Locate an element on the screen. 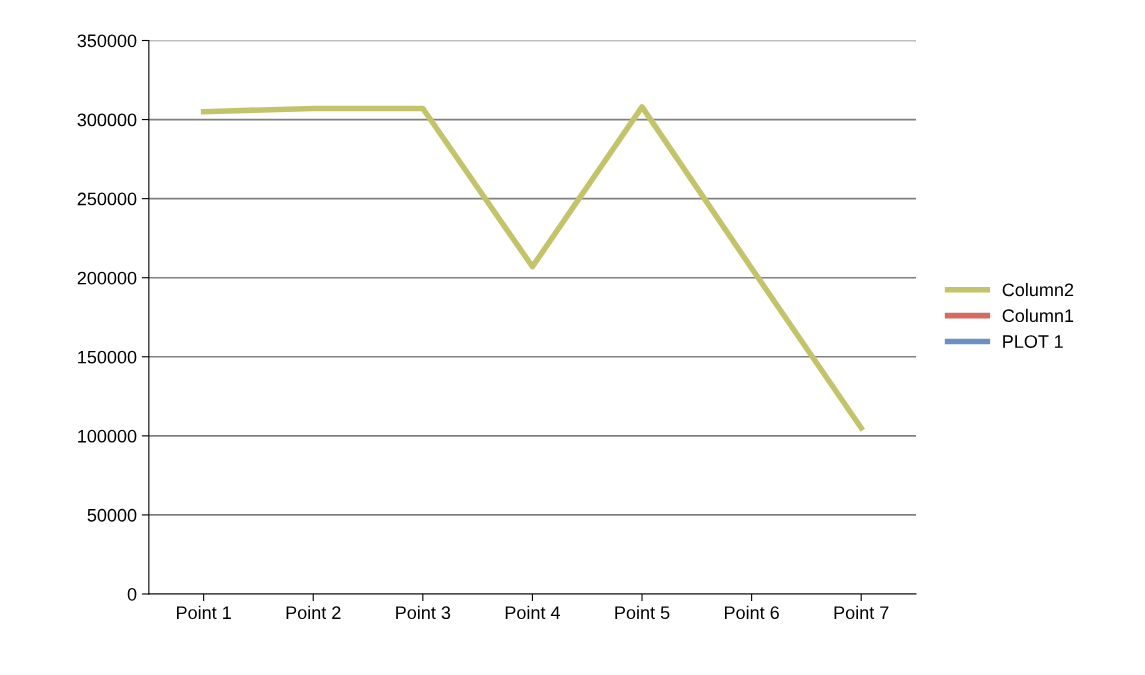  legend-label: PLOT 1 is located at coordinates (1033, 341).